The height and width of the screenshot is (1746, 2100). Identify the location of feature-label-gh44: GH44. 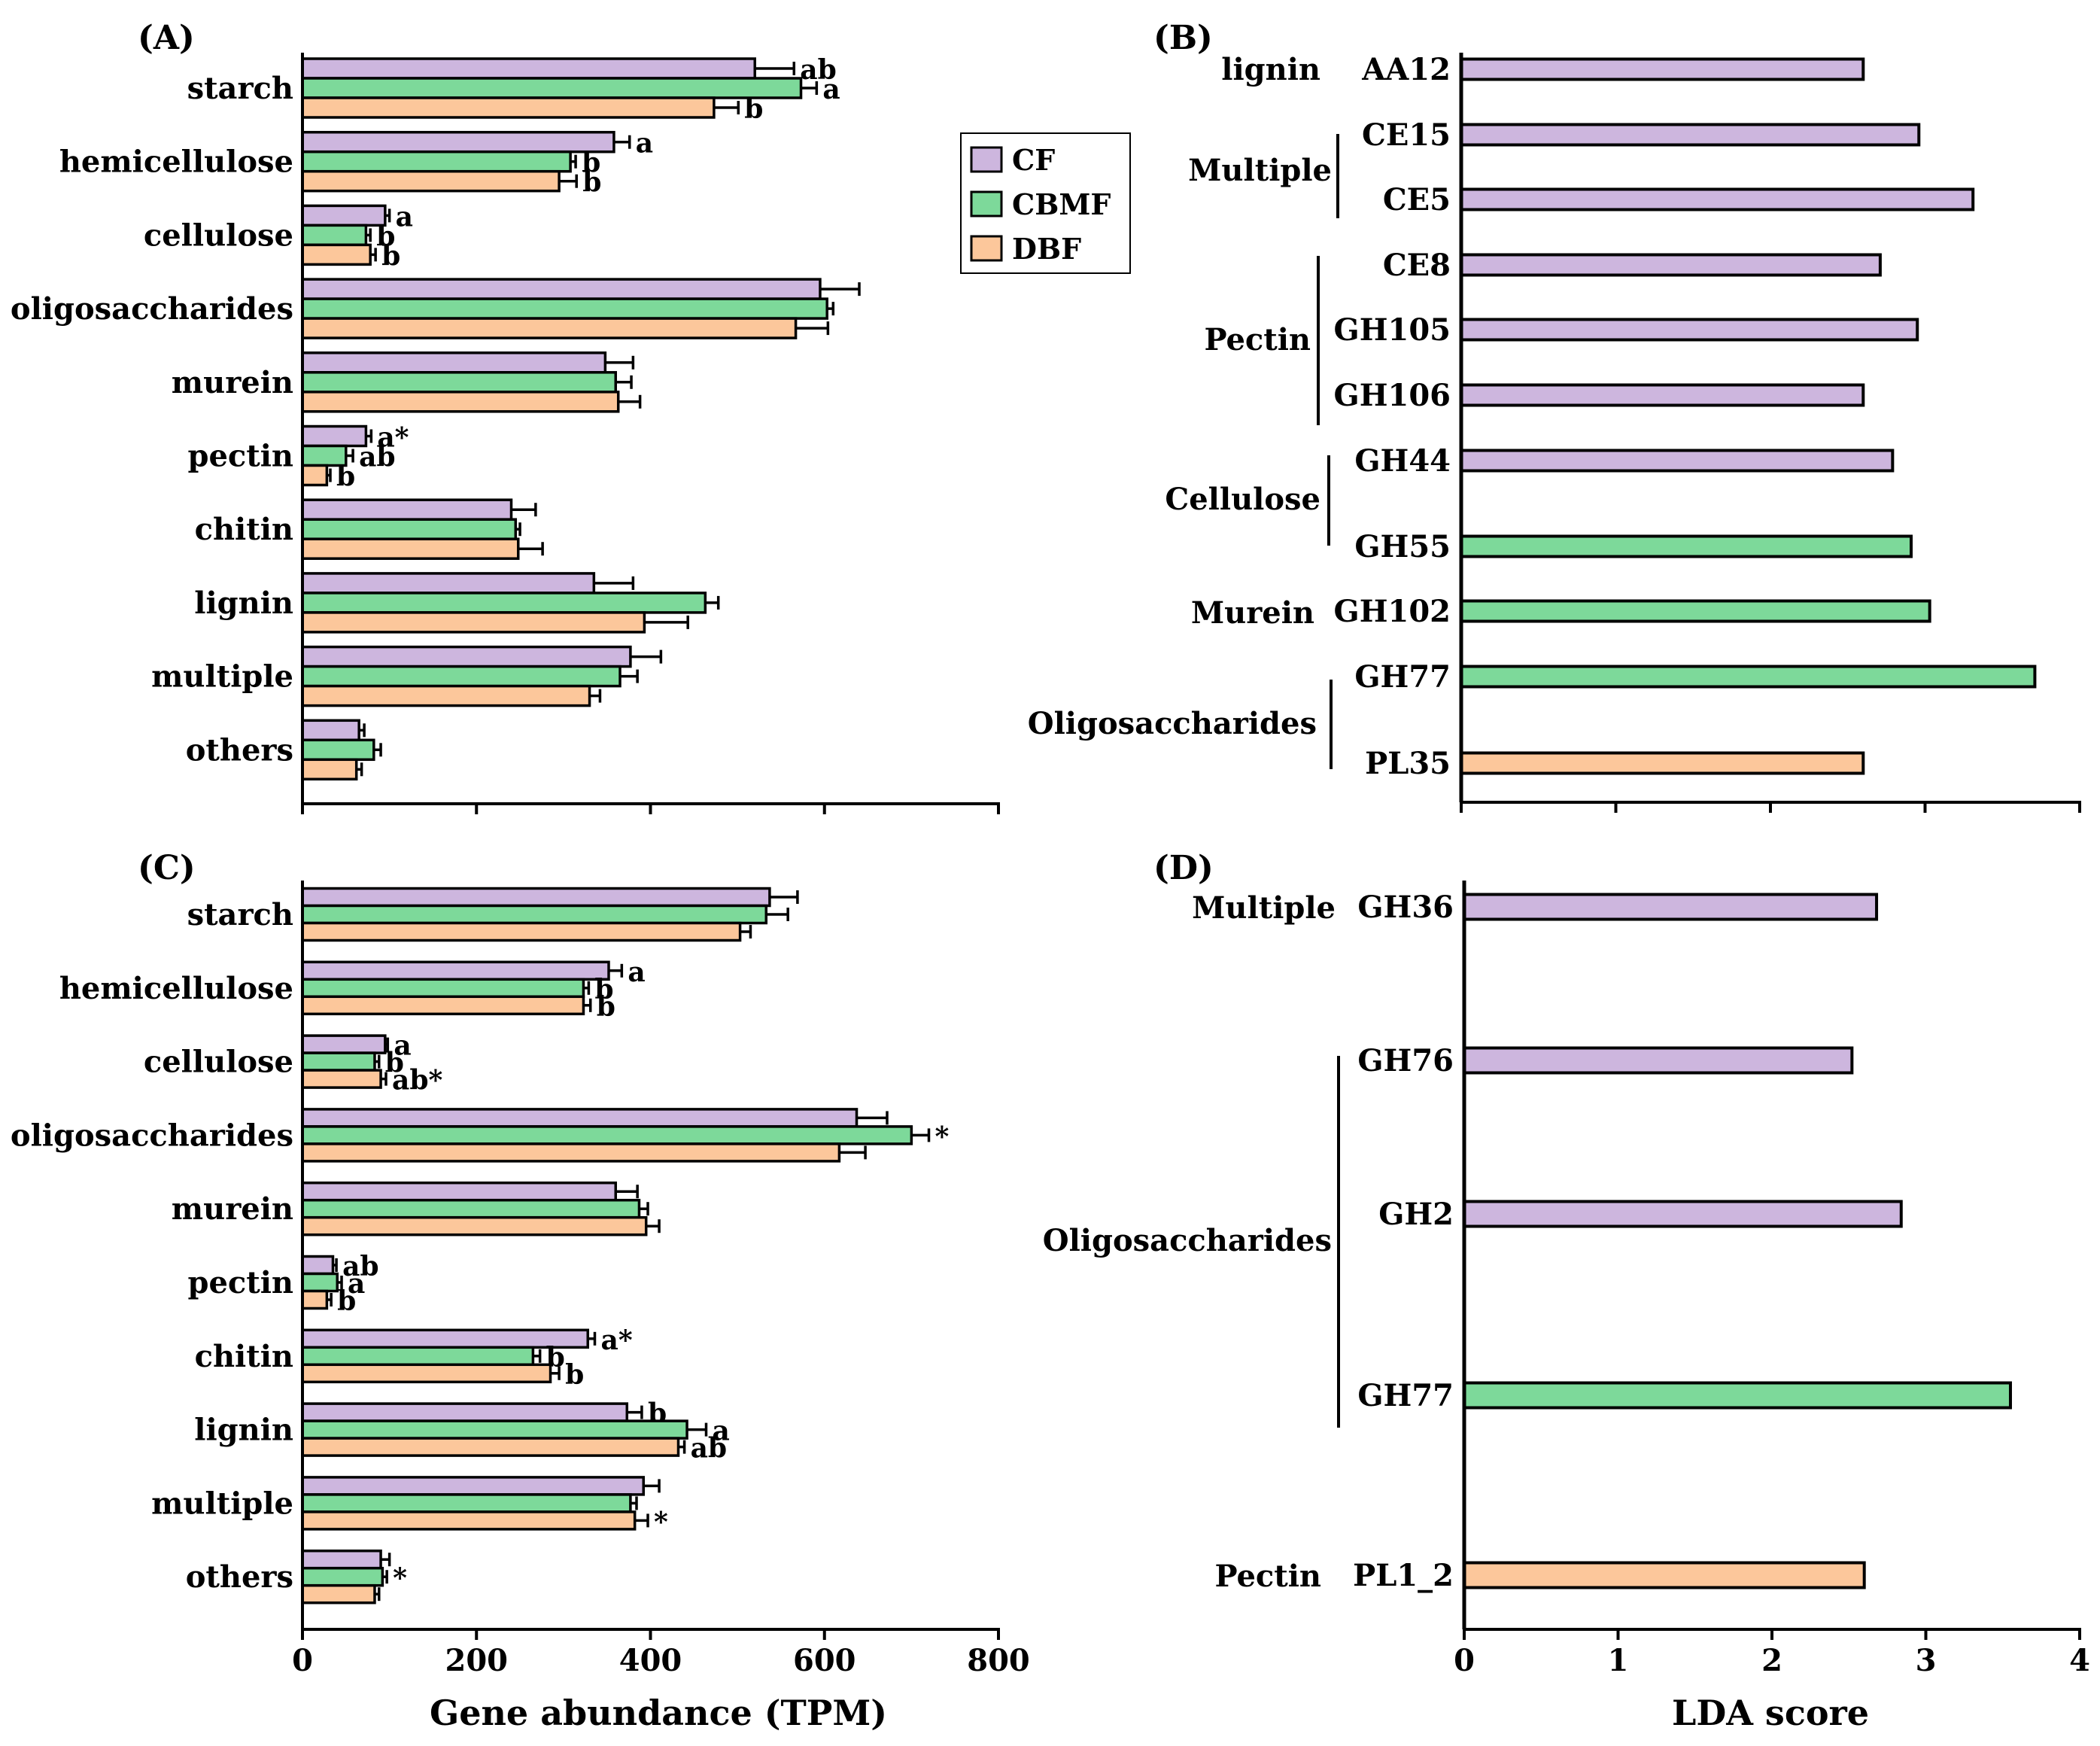
(1402, 461).